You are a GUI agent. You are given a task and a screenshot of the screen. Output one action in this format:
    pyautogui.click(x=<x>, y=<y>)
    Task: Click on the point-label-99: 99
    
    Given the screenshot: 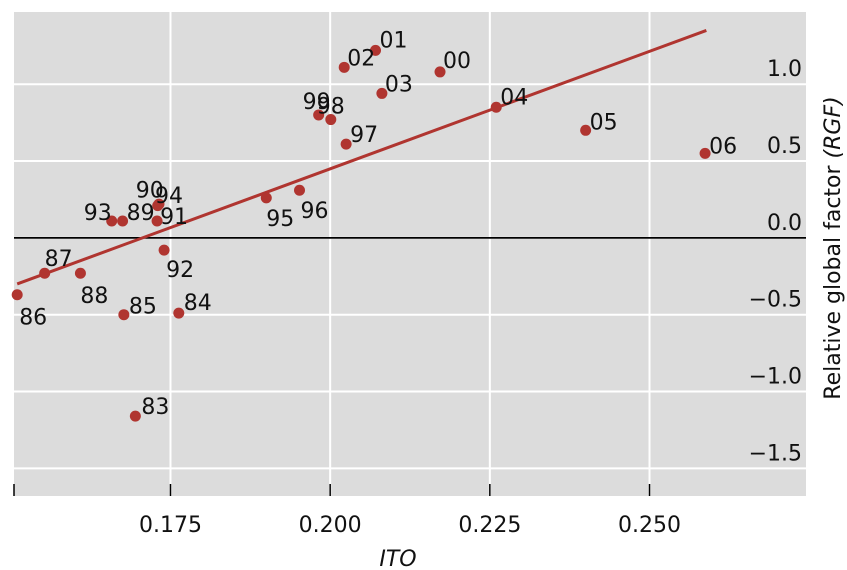 What is the action you would take?
    pyautogui.click(x=317, y=102)
    